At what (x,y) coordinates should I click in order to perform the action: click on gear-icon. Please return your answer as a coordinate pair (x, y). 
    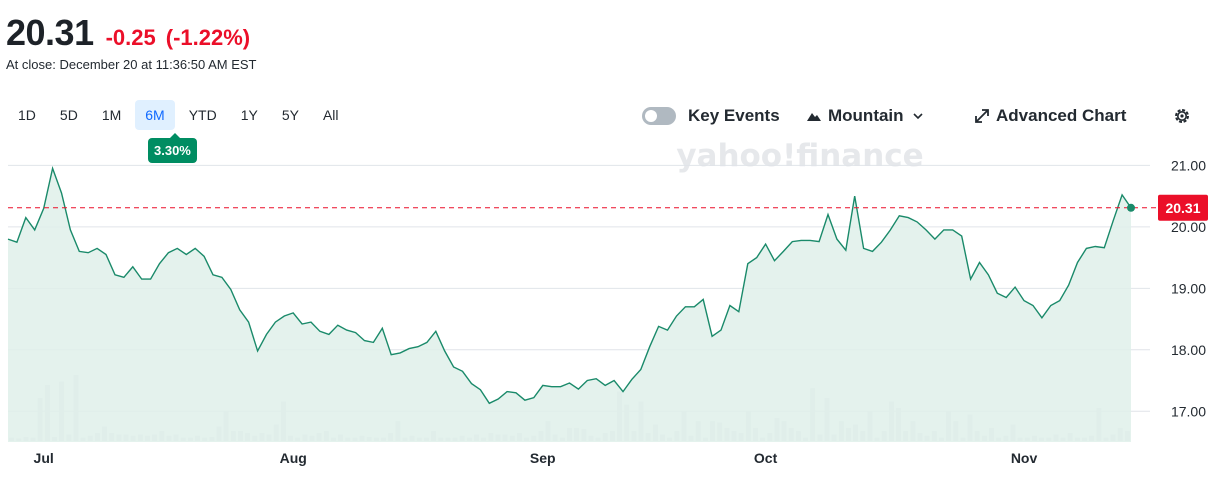
    Looking at the image, I should click on (1182, 116).